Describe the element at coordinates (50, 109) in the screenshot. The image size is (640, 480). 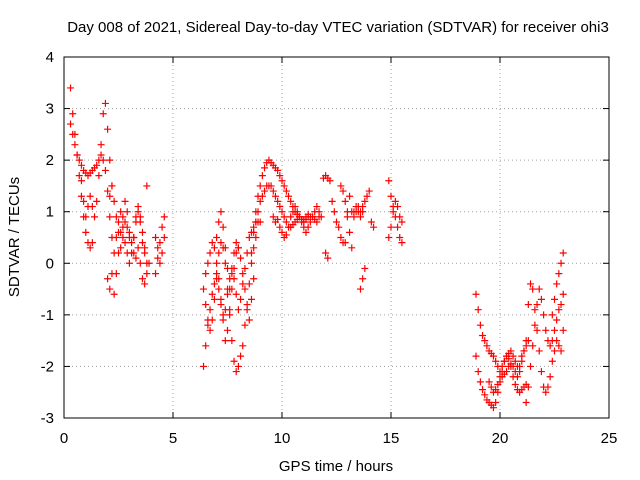
I see `y-tick-label: 3` at that location.